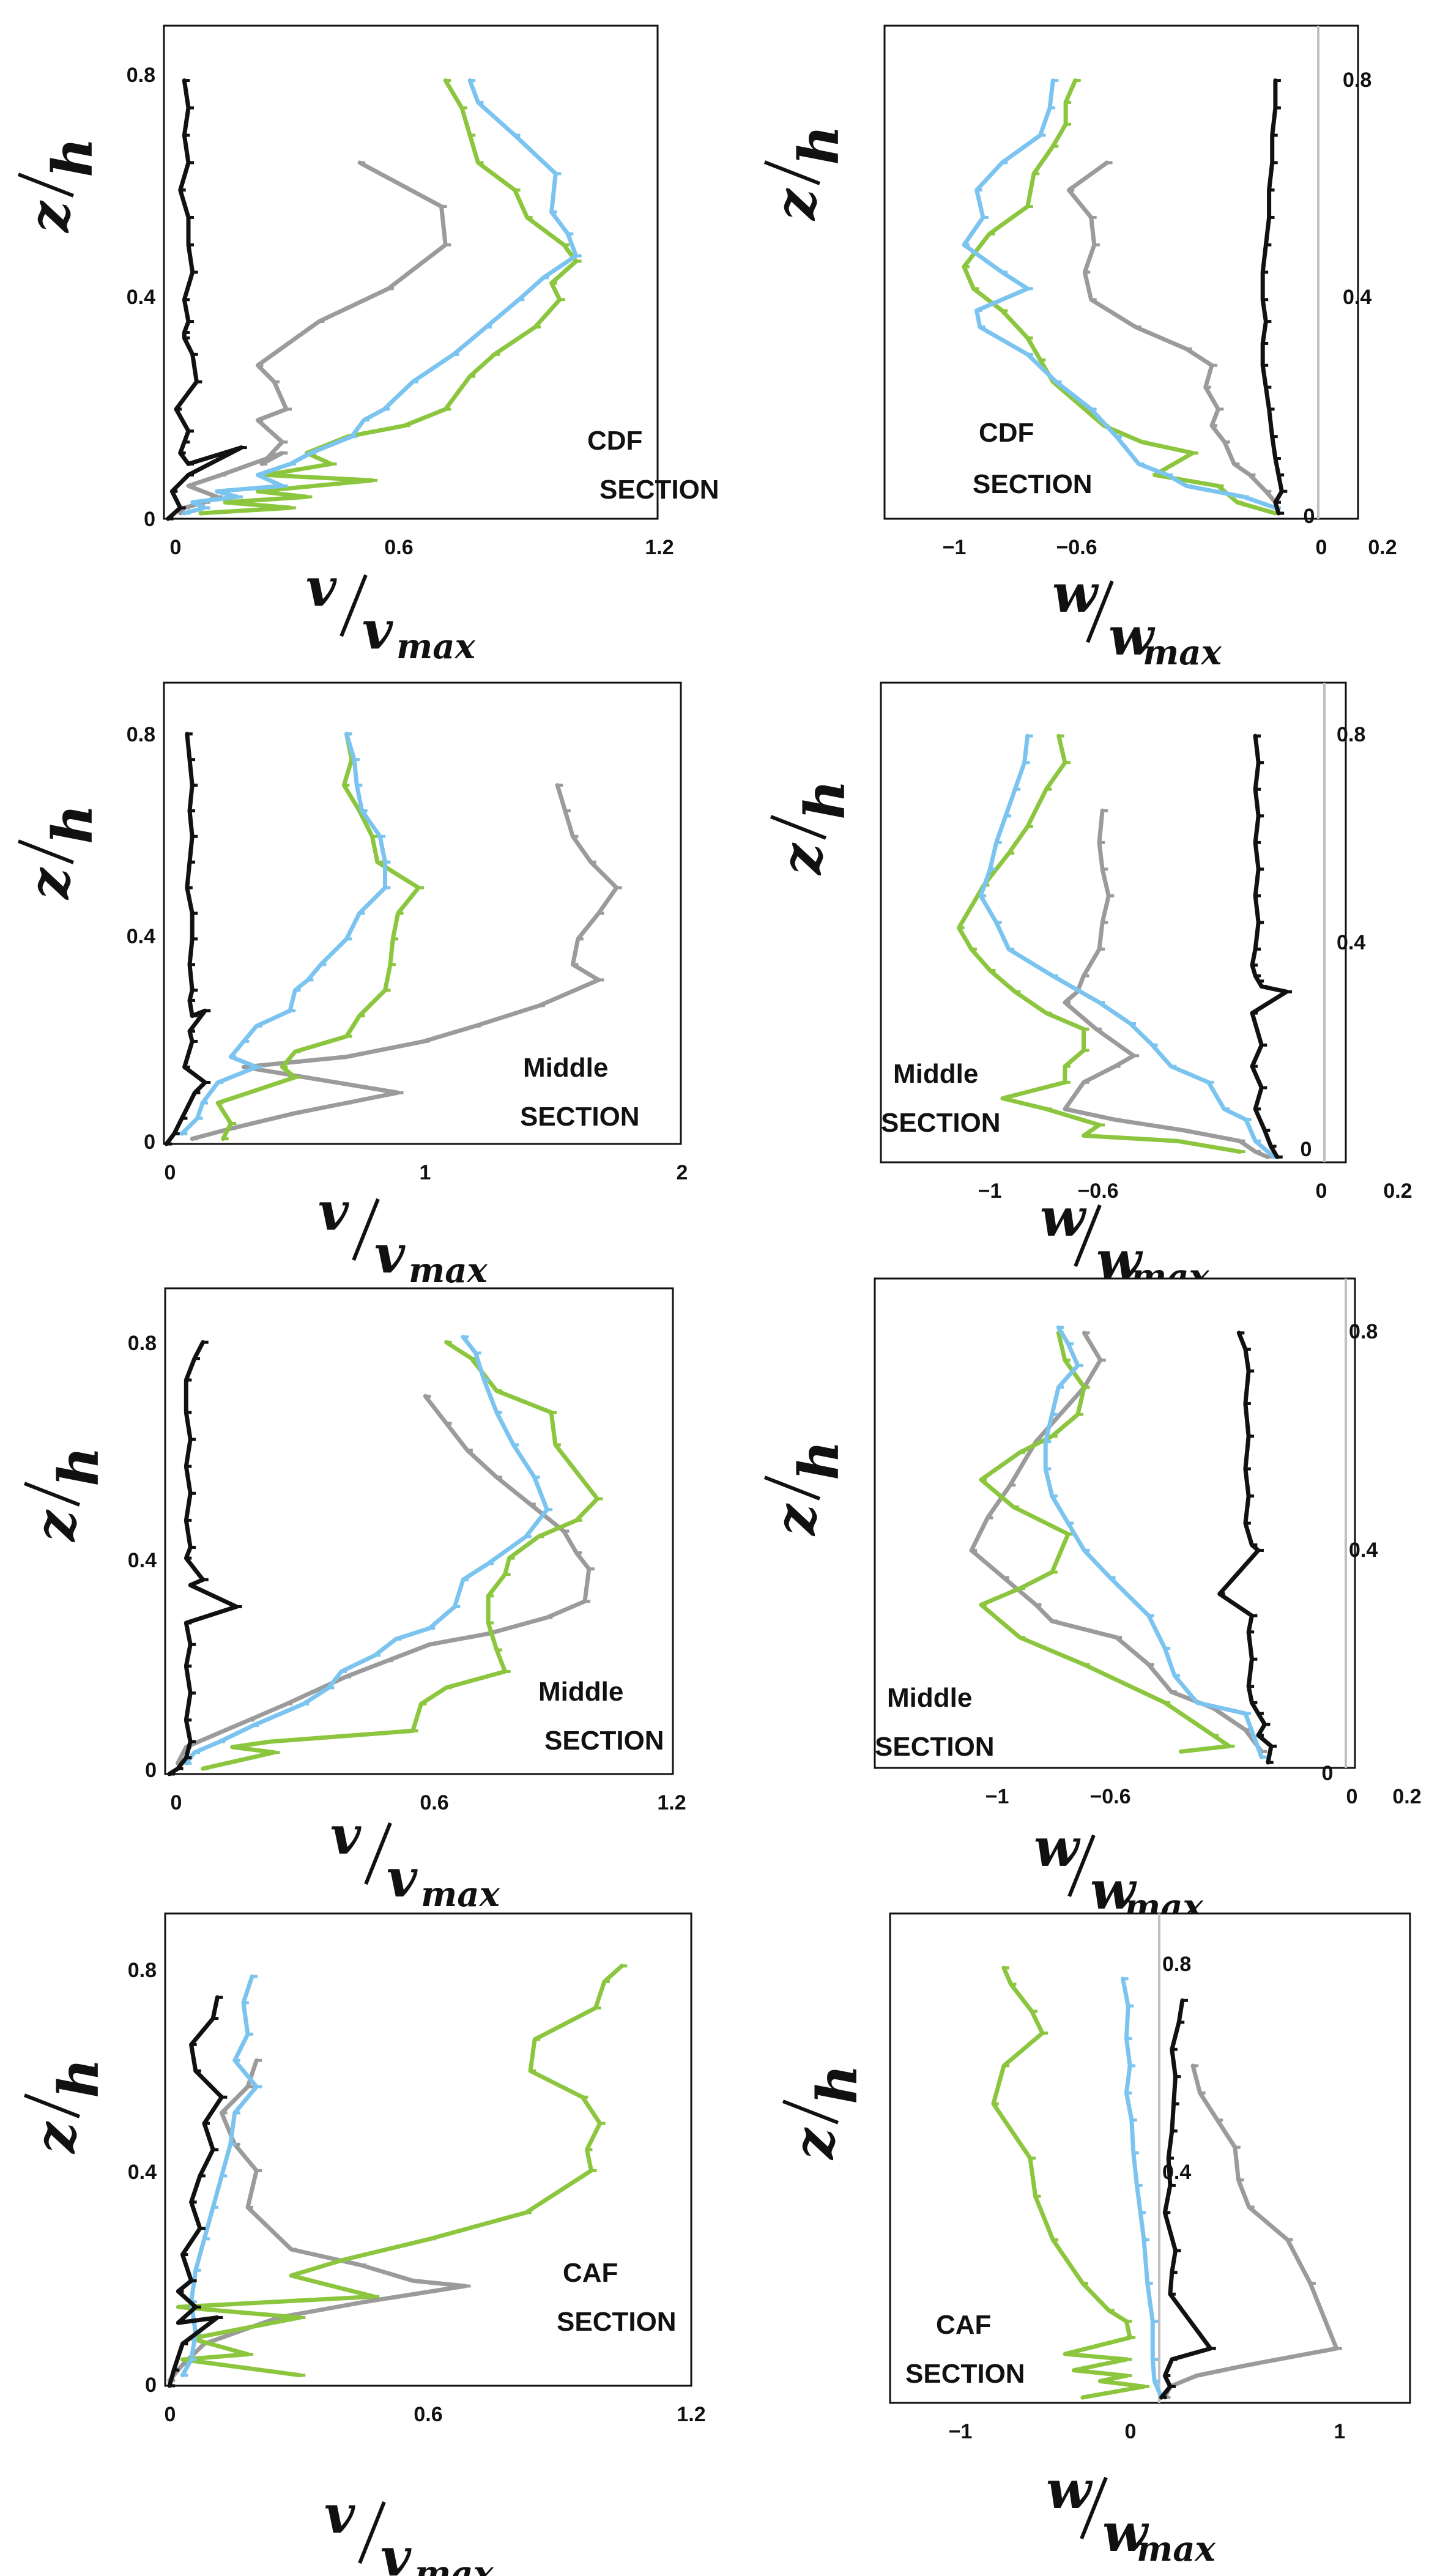  Describe the element at coordinates (565, 1068) in the screenshot. I see `section-annotation: Middle` at that location.